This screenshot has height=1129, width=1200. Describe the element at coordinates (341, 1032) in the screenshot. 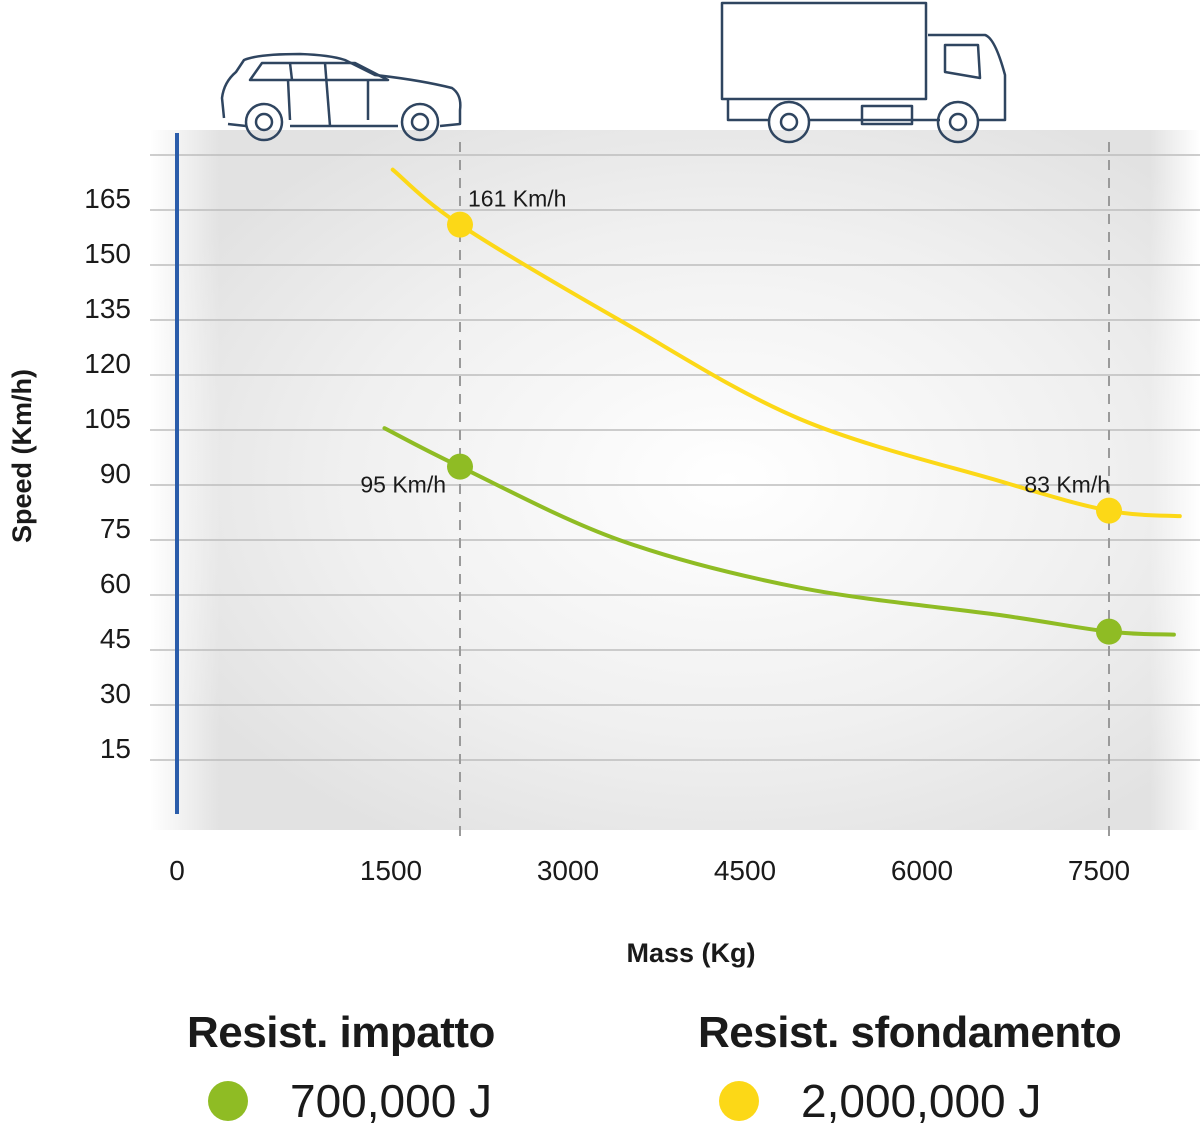

I see `legend-title: Resist. impatto` at that location.